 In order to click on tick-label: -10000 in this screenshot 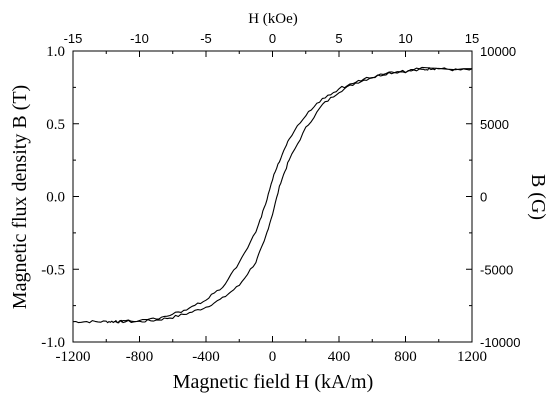, I will do `click(500, 342)`.